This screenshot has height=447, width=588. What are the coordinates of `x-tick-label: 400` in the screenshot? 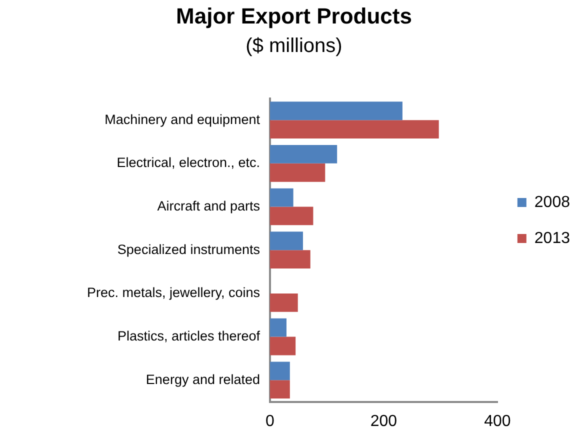 It's located at (497, 421).